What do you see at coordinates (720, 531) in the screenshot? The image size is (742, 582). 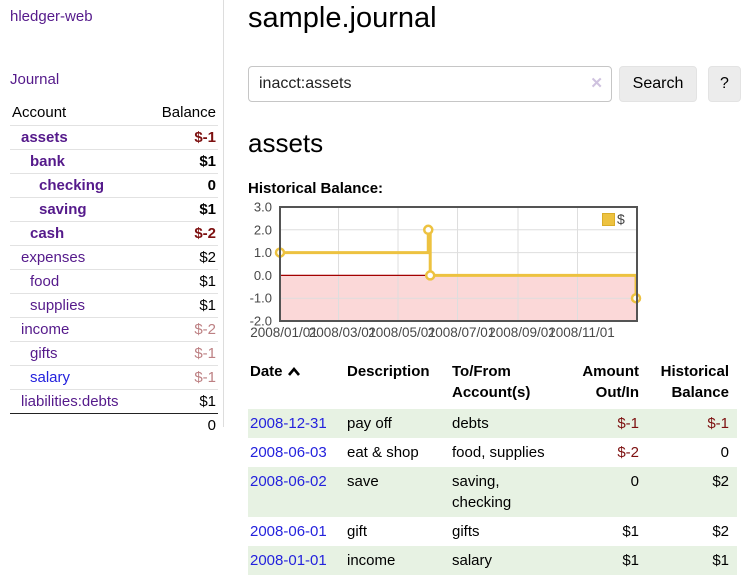 I see `transaction-balance-cell: $2` at bounding box center [720, 531].